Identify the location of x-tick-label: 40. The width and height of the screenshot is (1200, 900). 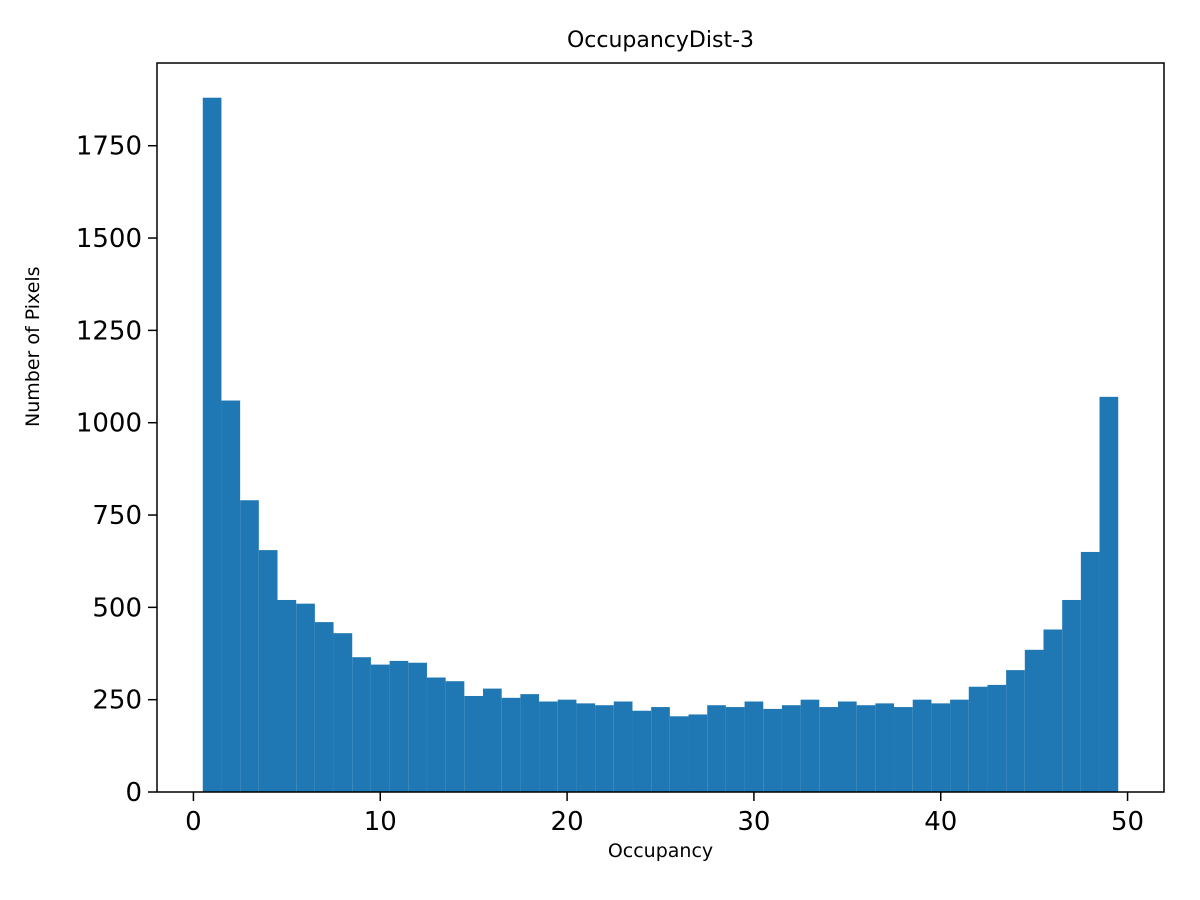
(940, 822).